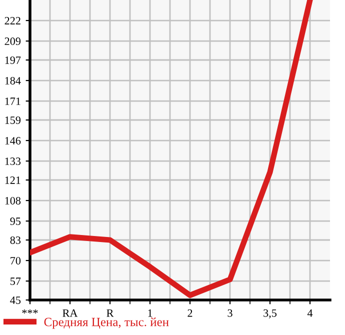  Describe the element at coordinates (12, 101) in the screenshot. I see `y-tick-label: 171` at that location.